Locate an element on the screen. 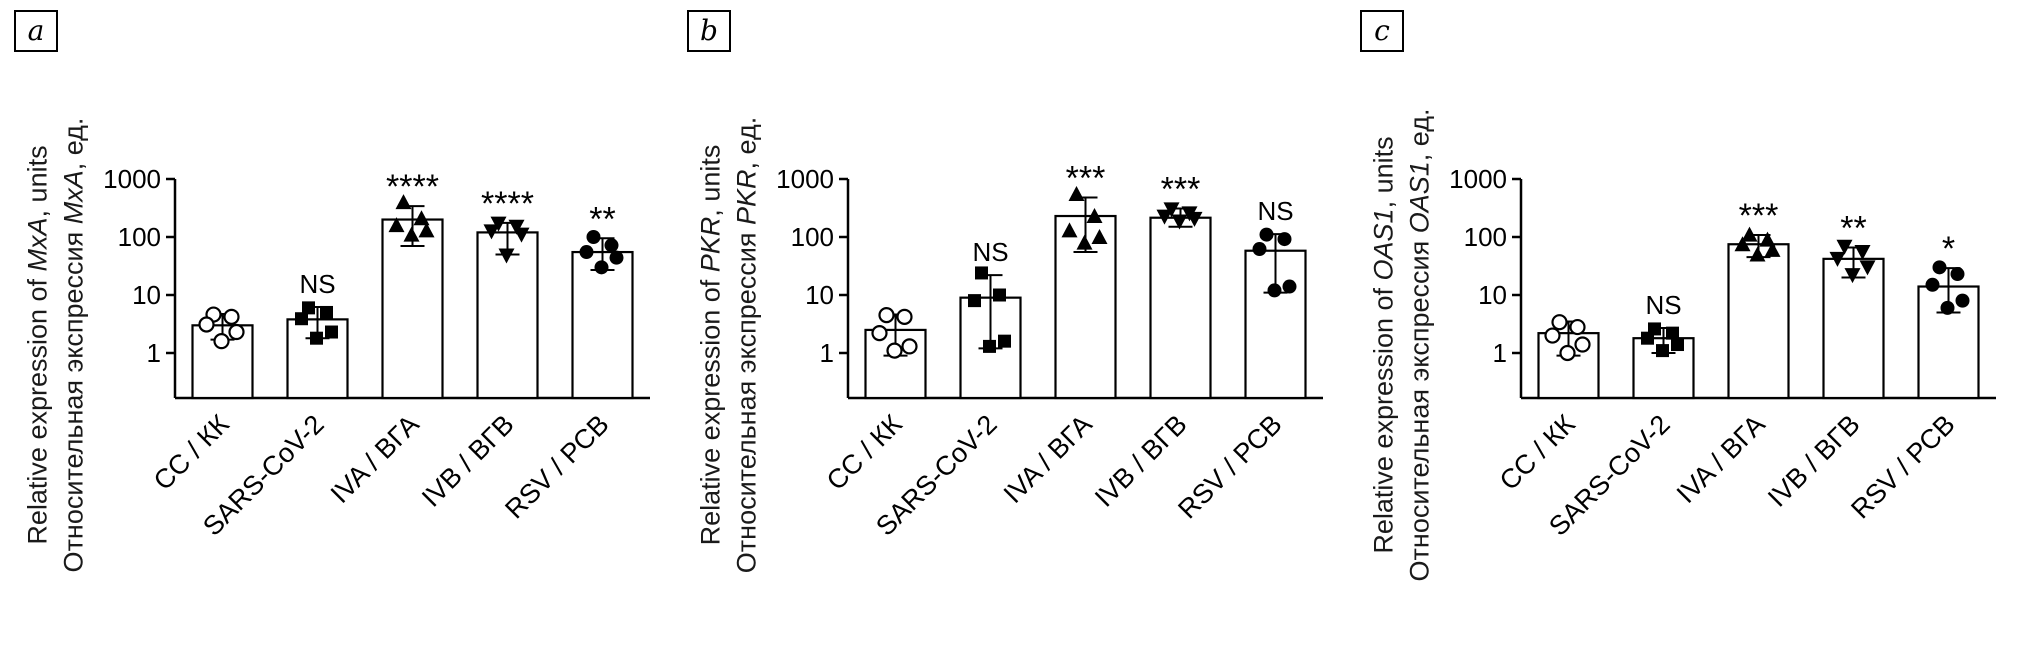 The height and width of the screenshot is (670, 2019). y-axis-title-ru: Относительная экспрессия MxA, ед. is located at coordinates (74, 345).